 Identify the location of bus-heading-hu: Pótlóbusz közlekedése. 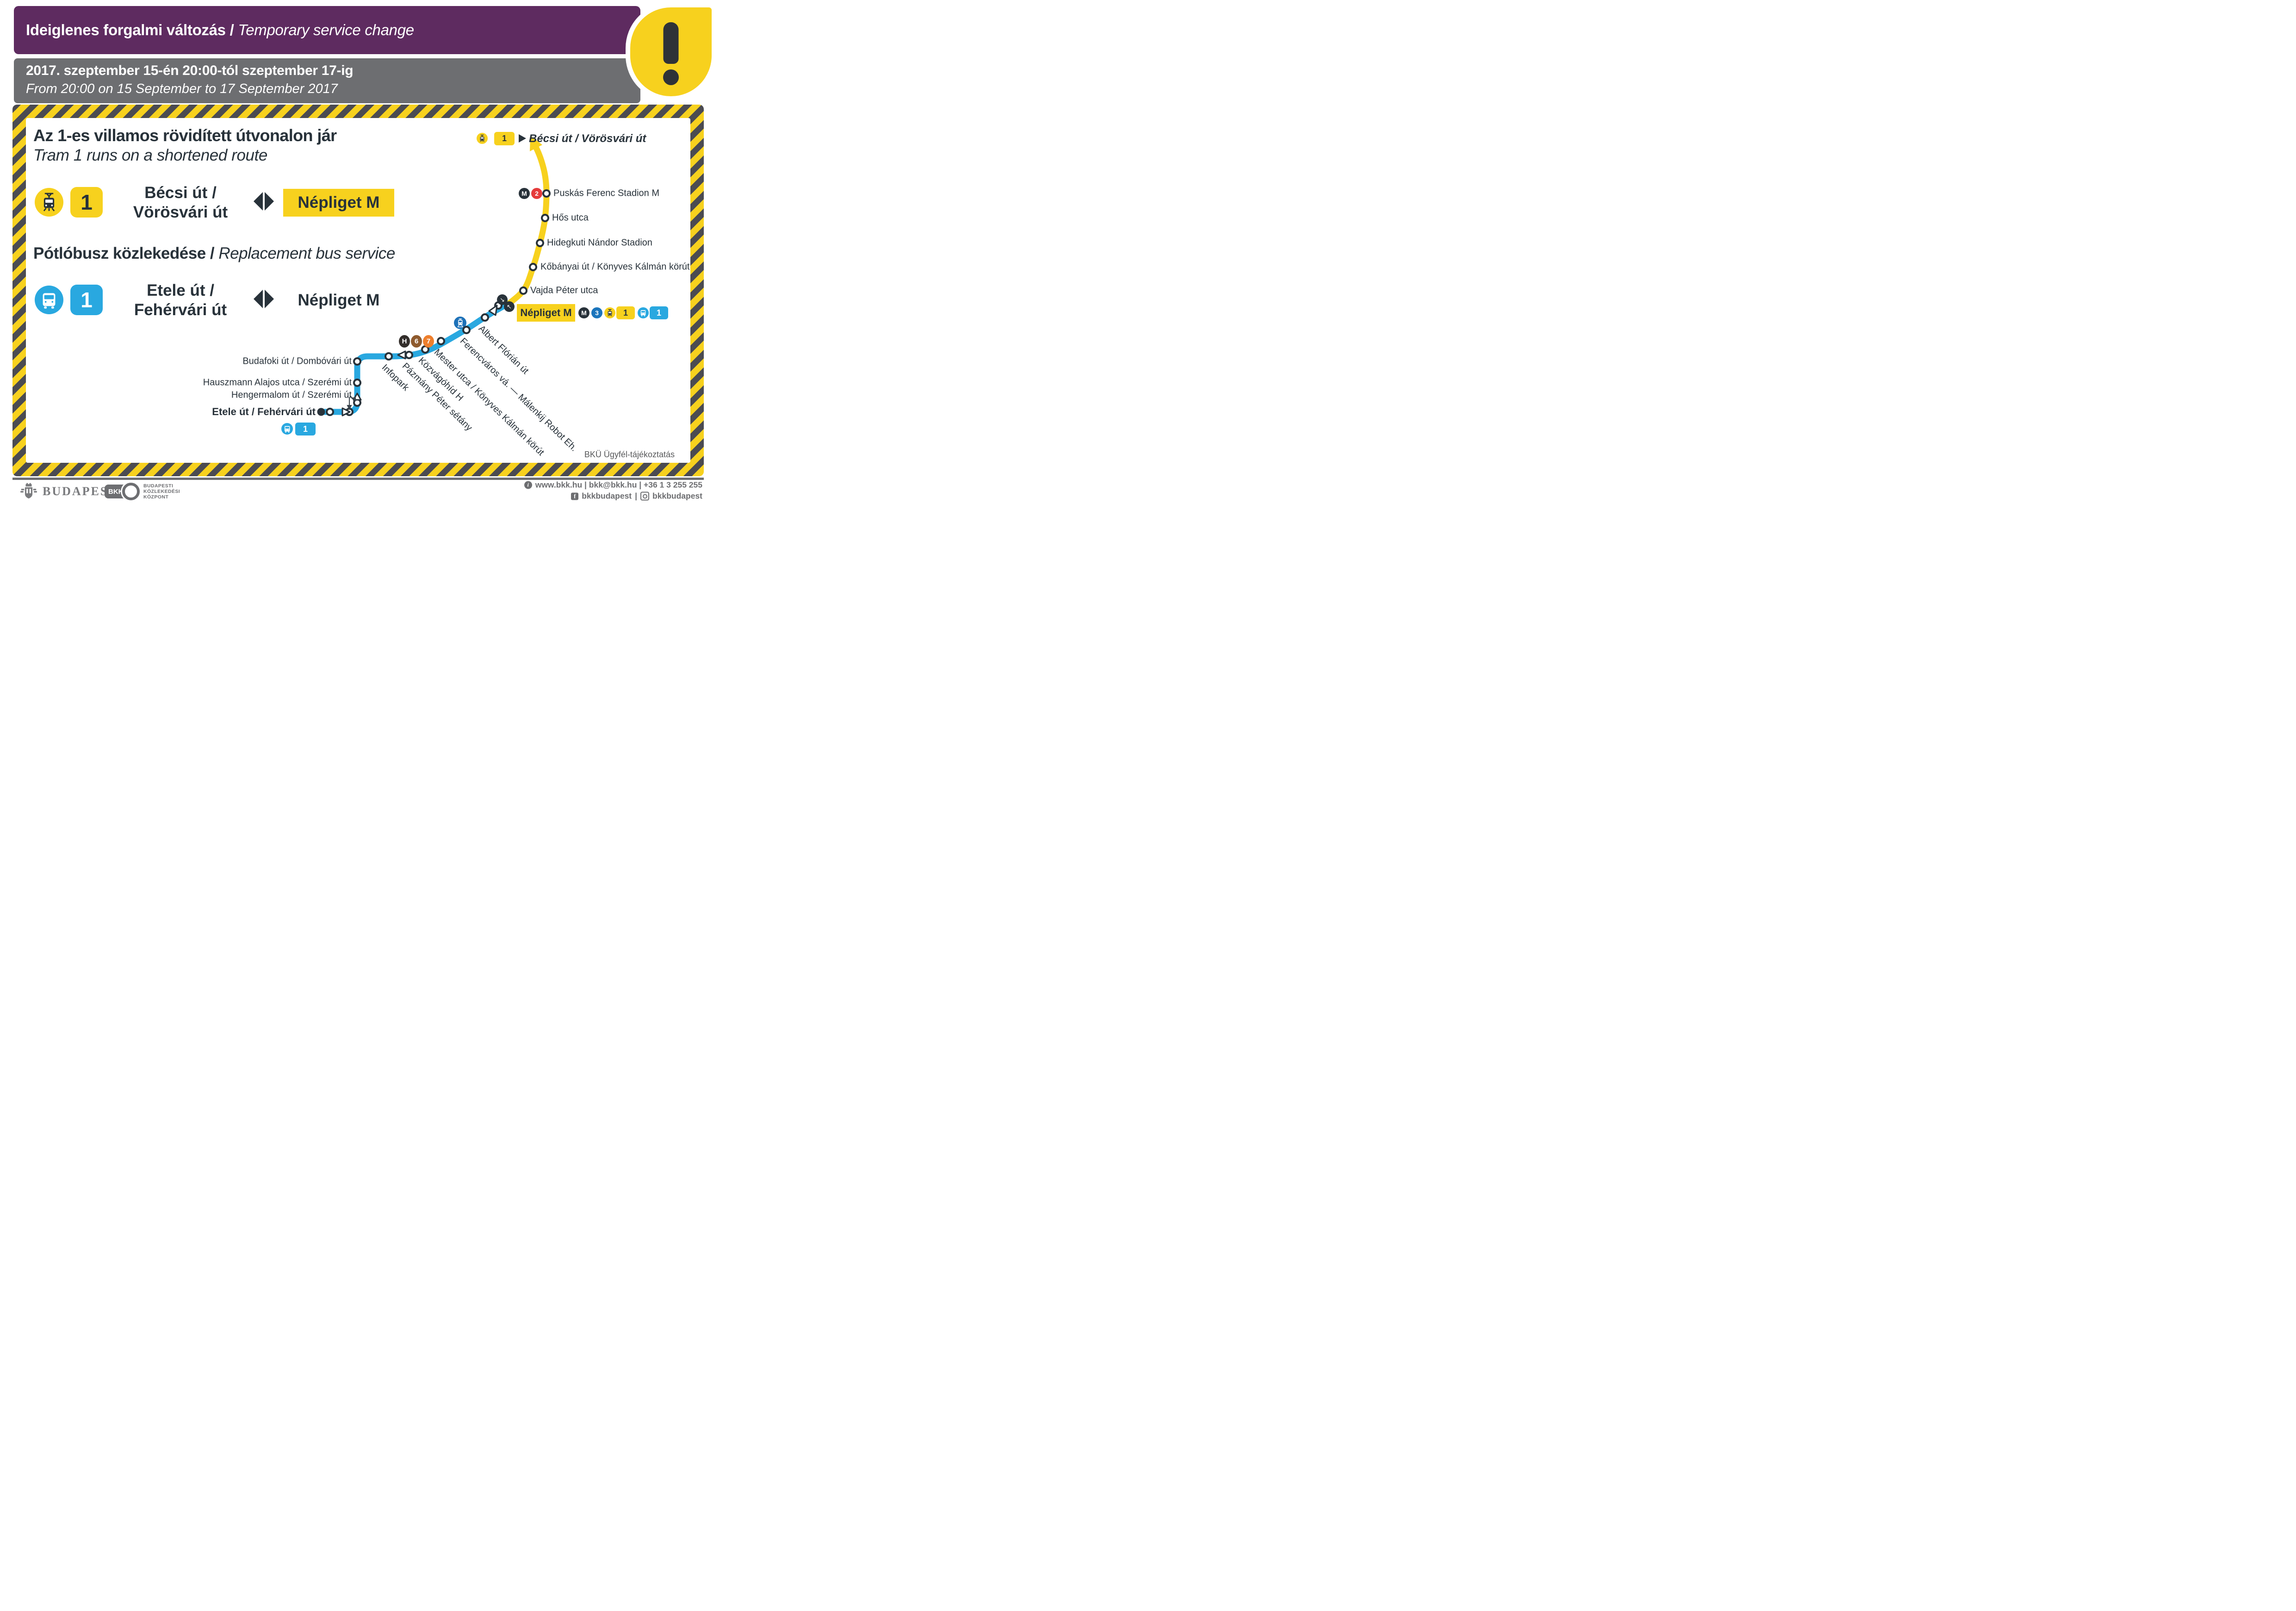
(120, 253).